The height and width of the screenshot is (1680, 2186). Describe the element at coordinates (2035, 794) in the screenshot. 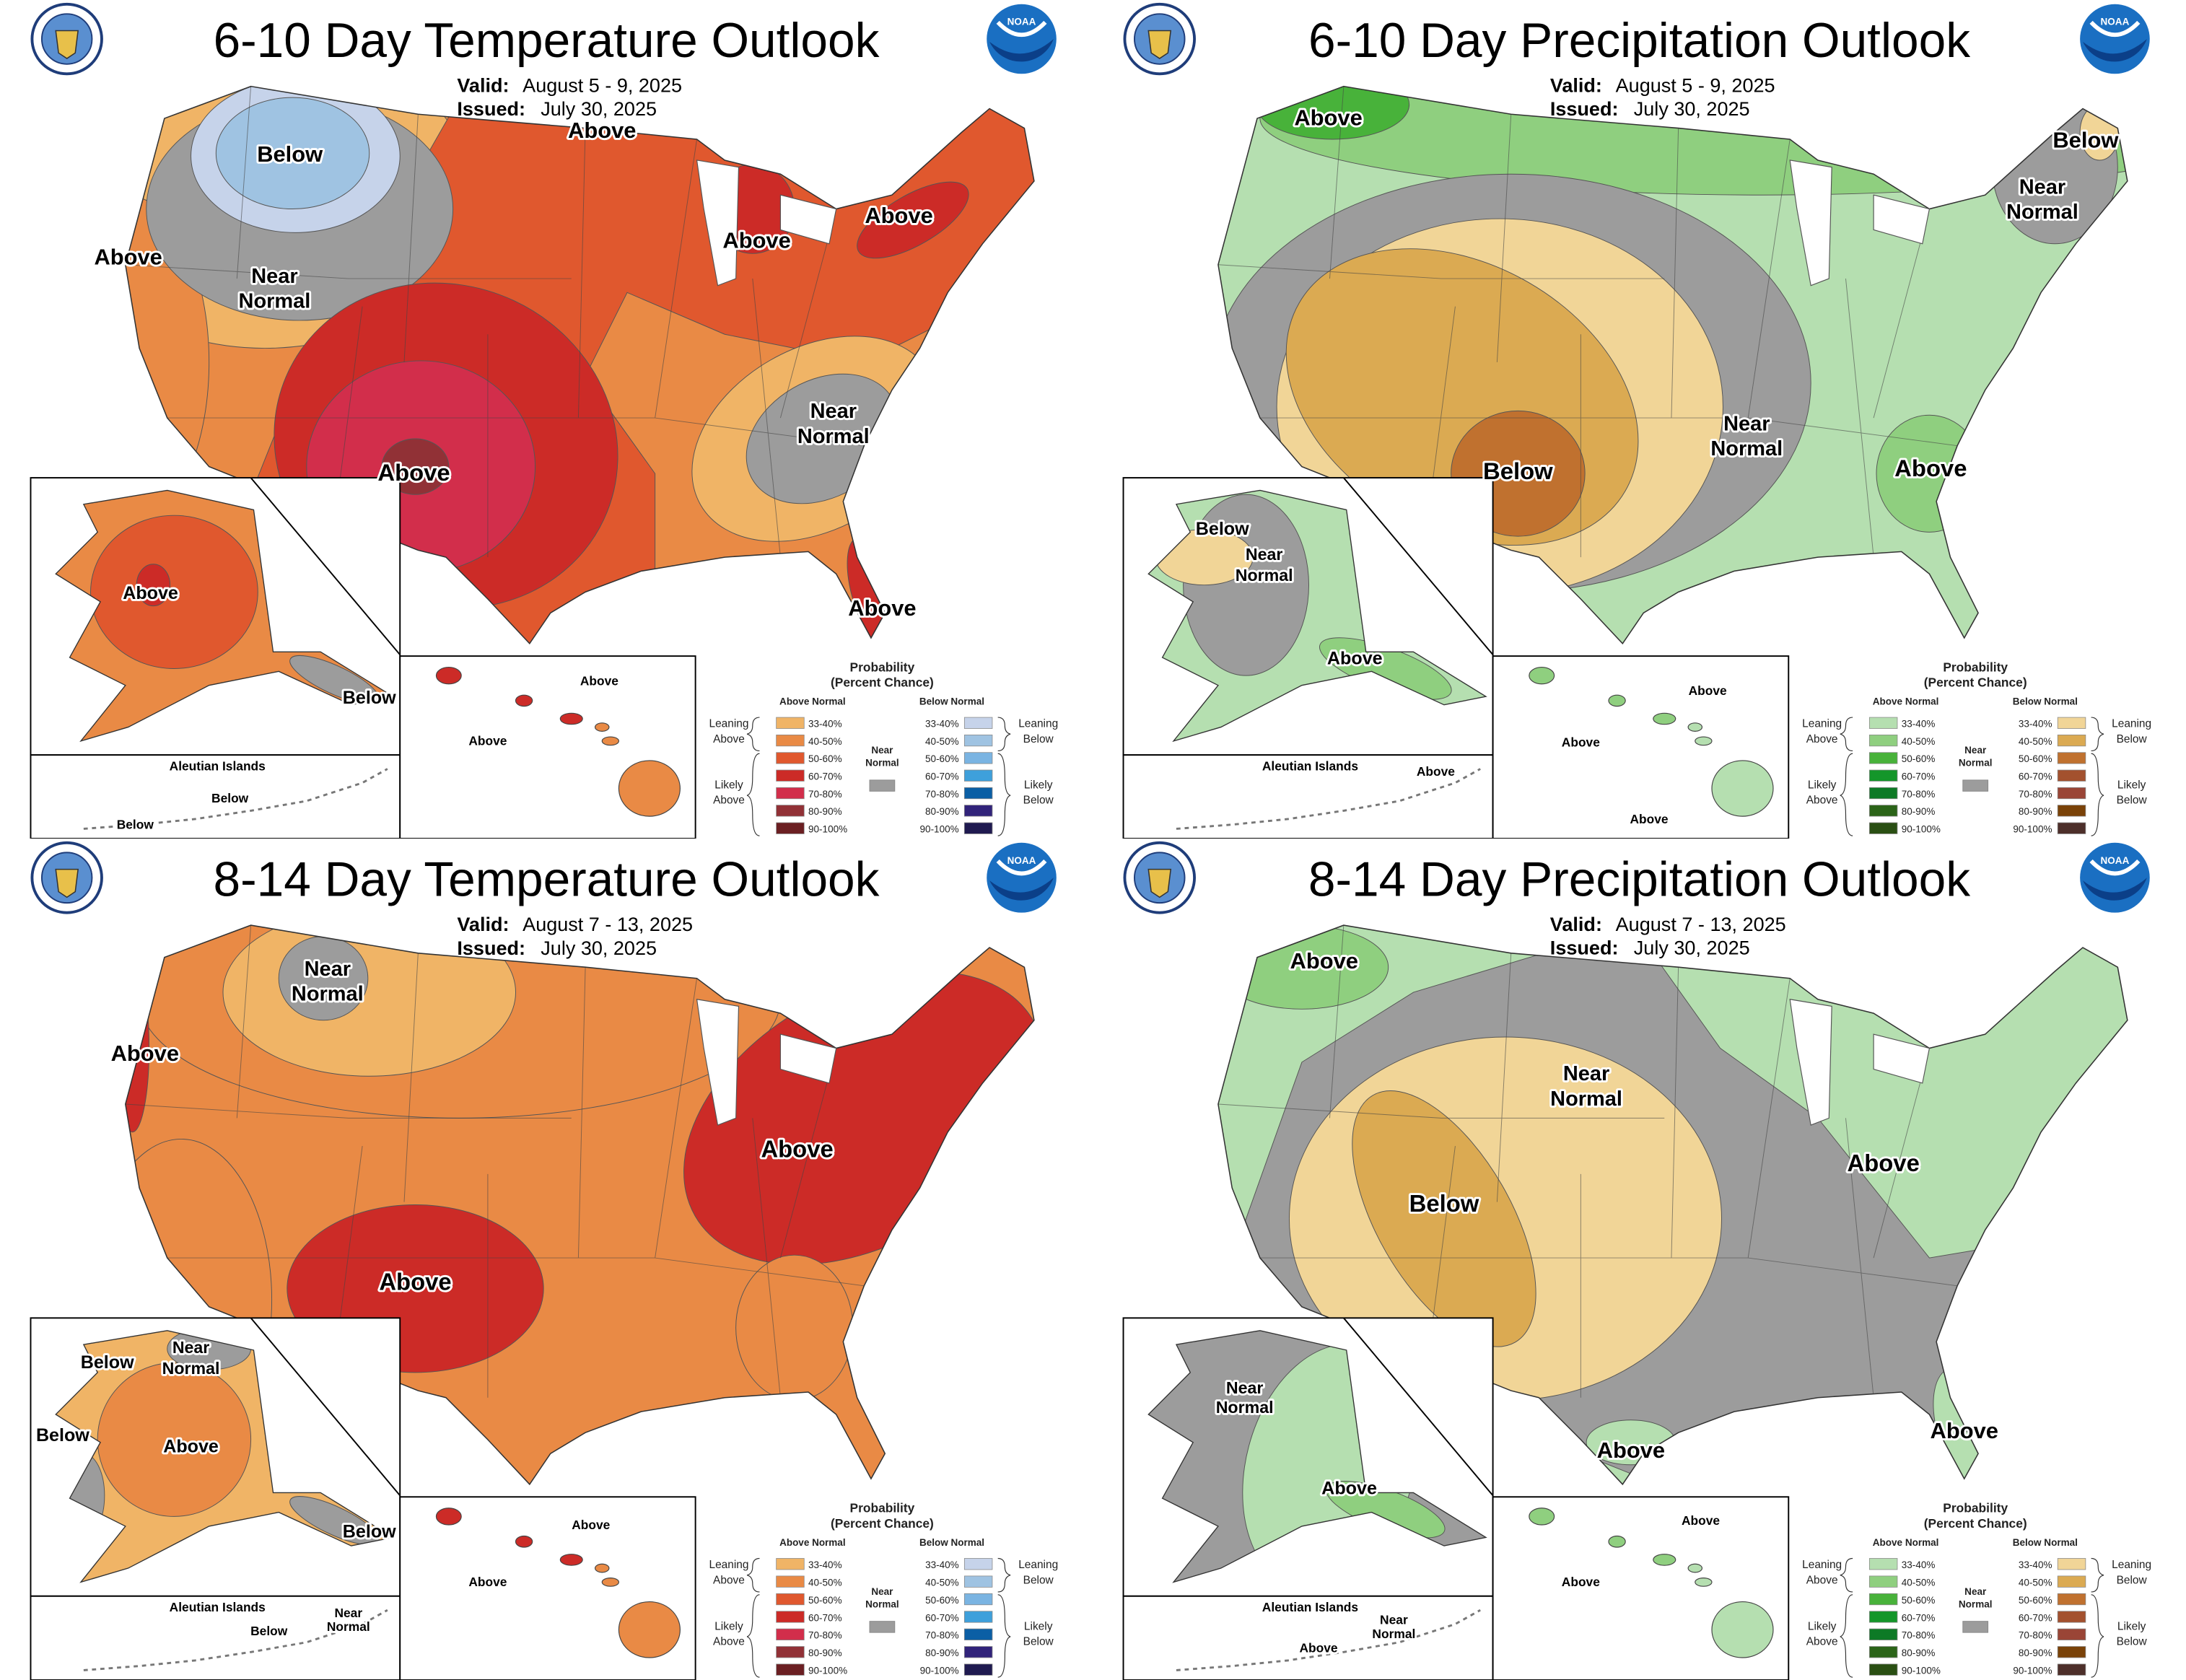

I see `legend-range-below: 70-80%` at that location.